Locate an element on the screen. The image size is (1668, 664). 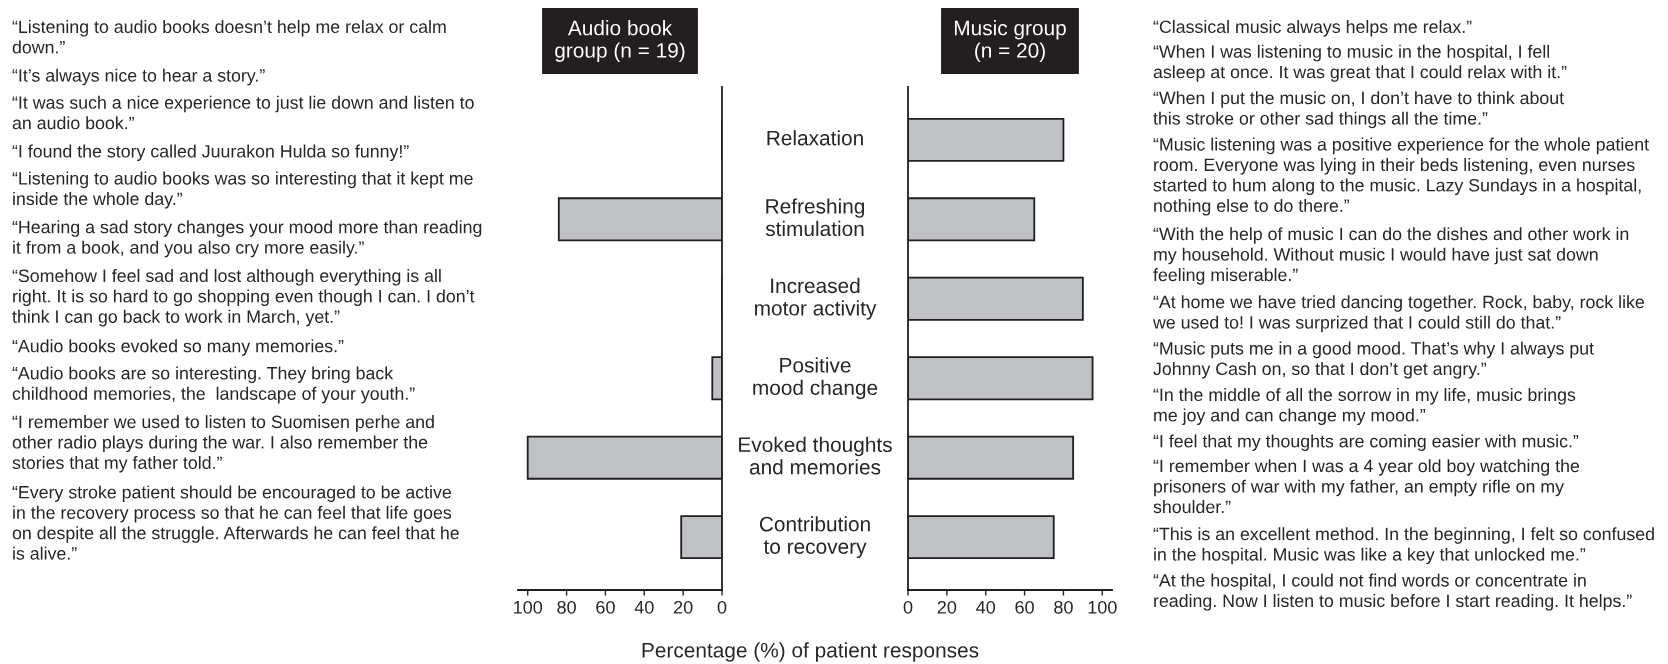
text: “Audio books are so interesting. They bring back childhood memories, the landscape of your youth.” is located at coordinates (213, 385).